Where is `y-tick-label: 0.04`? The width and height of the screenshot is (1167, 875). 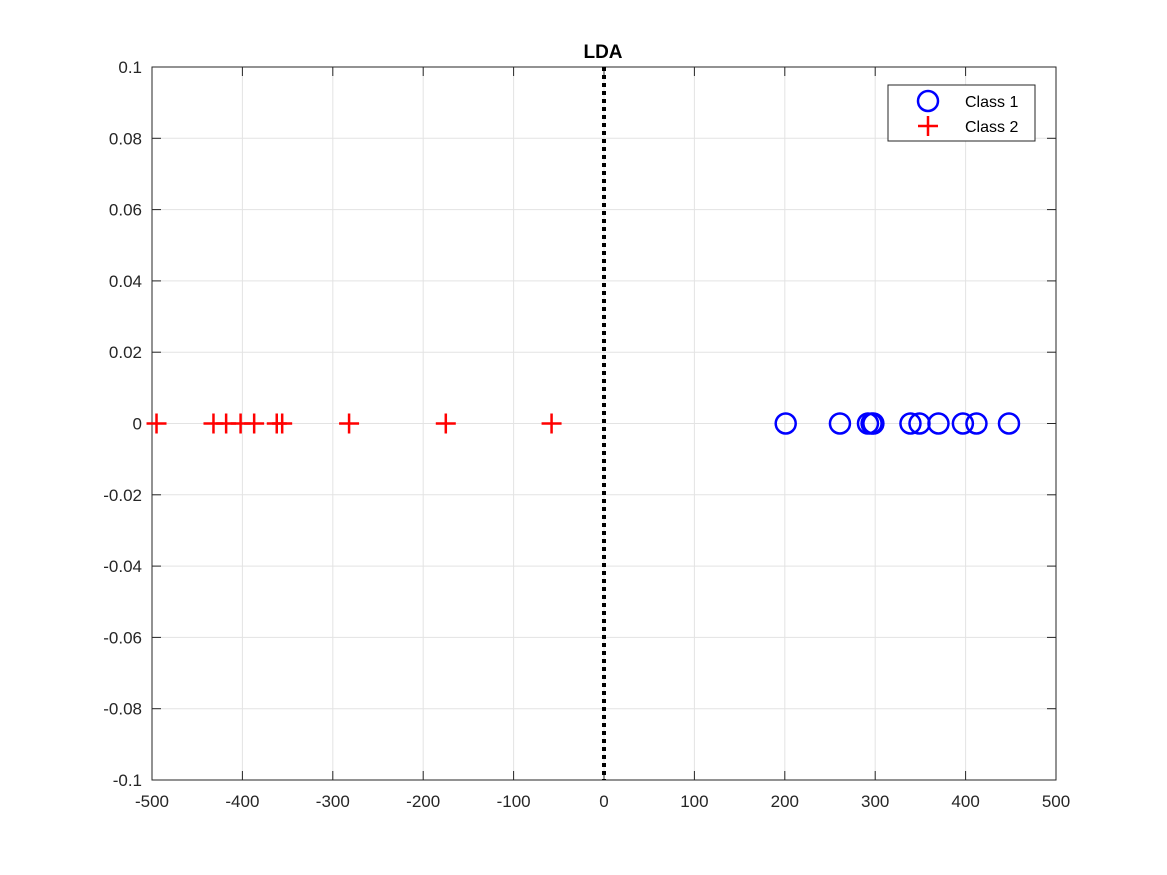
y-tick-label: 0.04 is located at coordinates (125, 281).